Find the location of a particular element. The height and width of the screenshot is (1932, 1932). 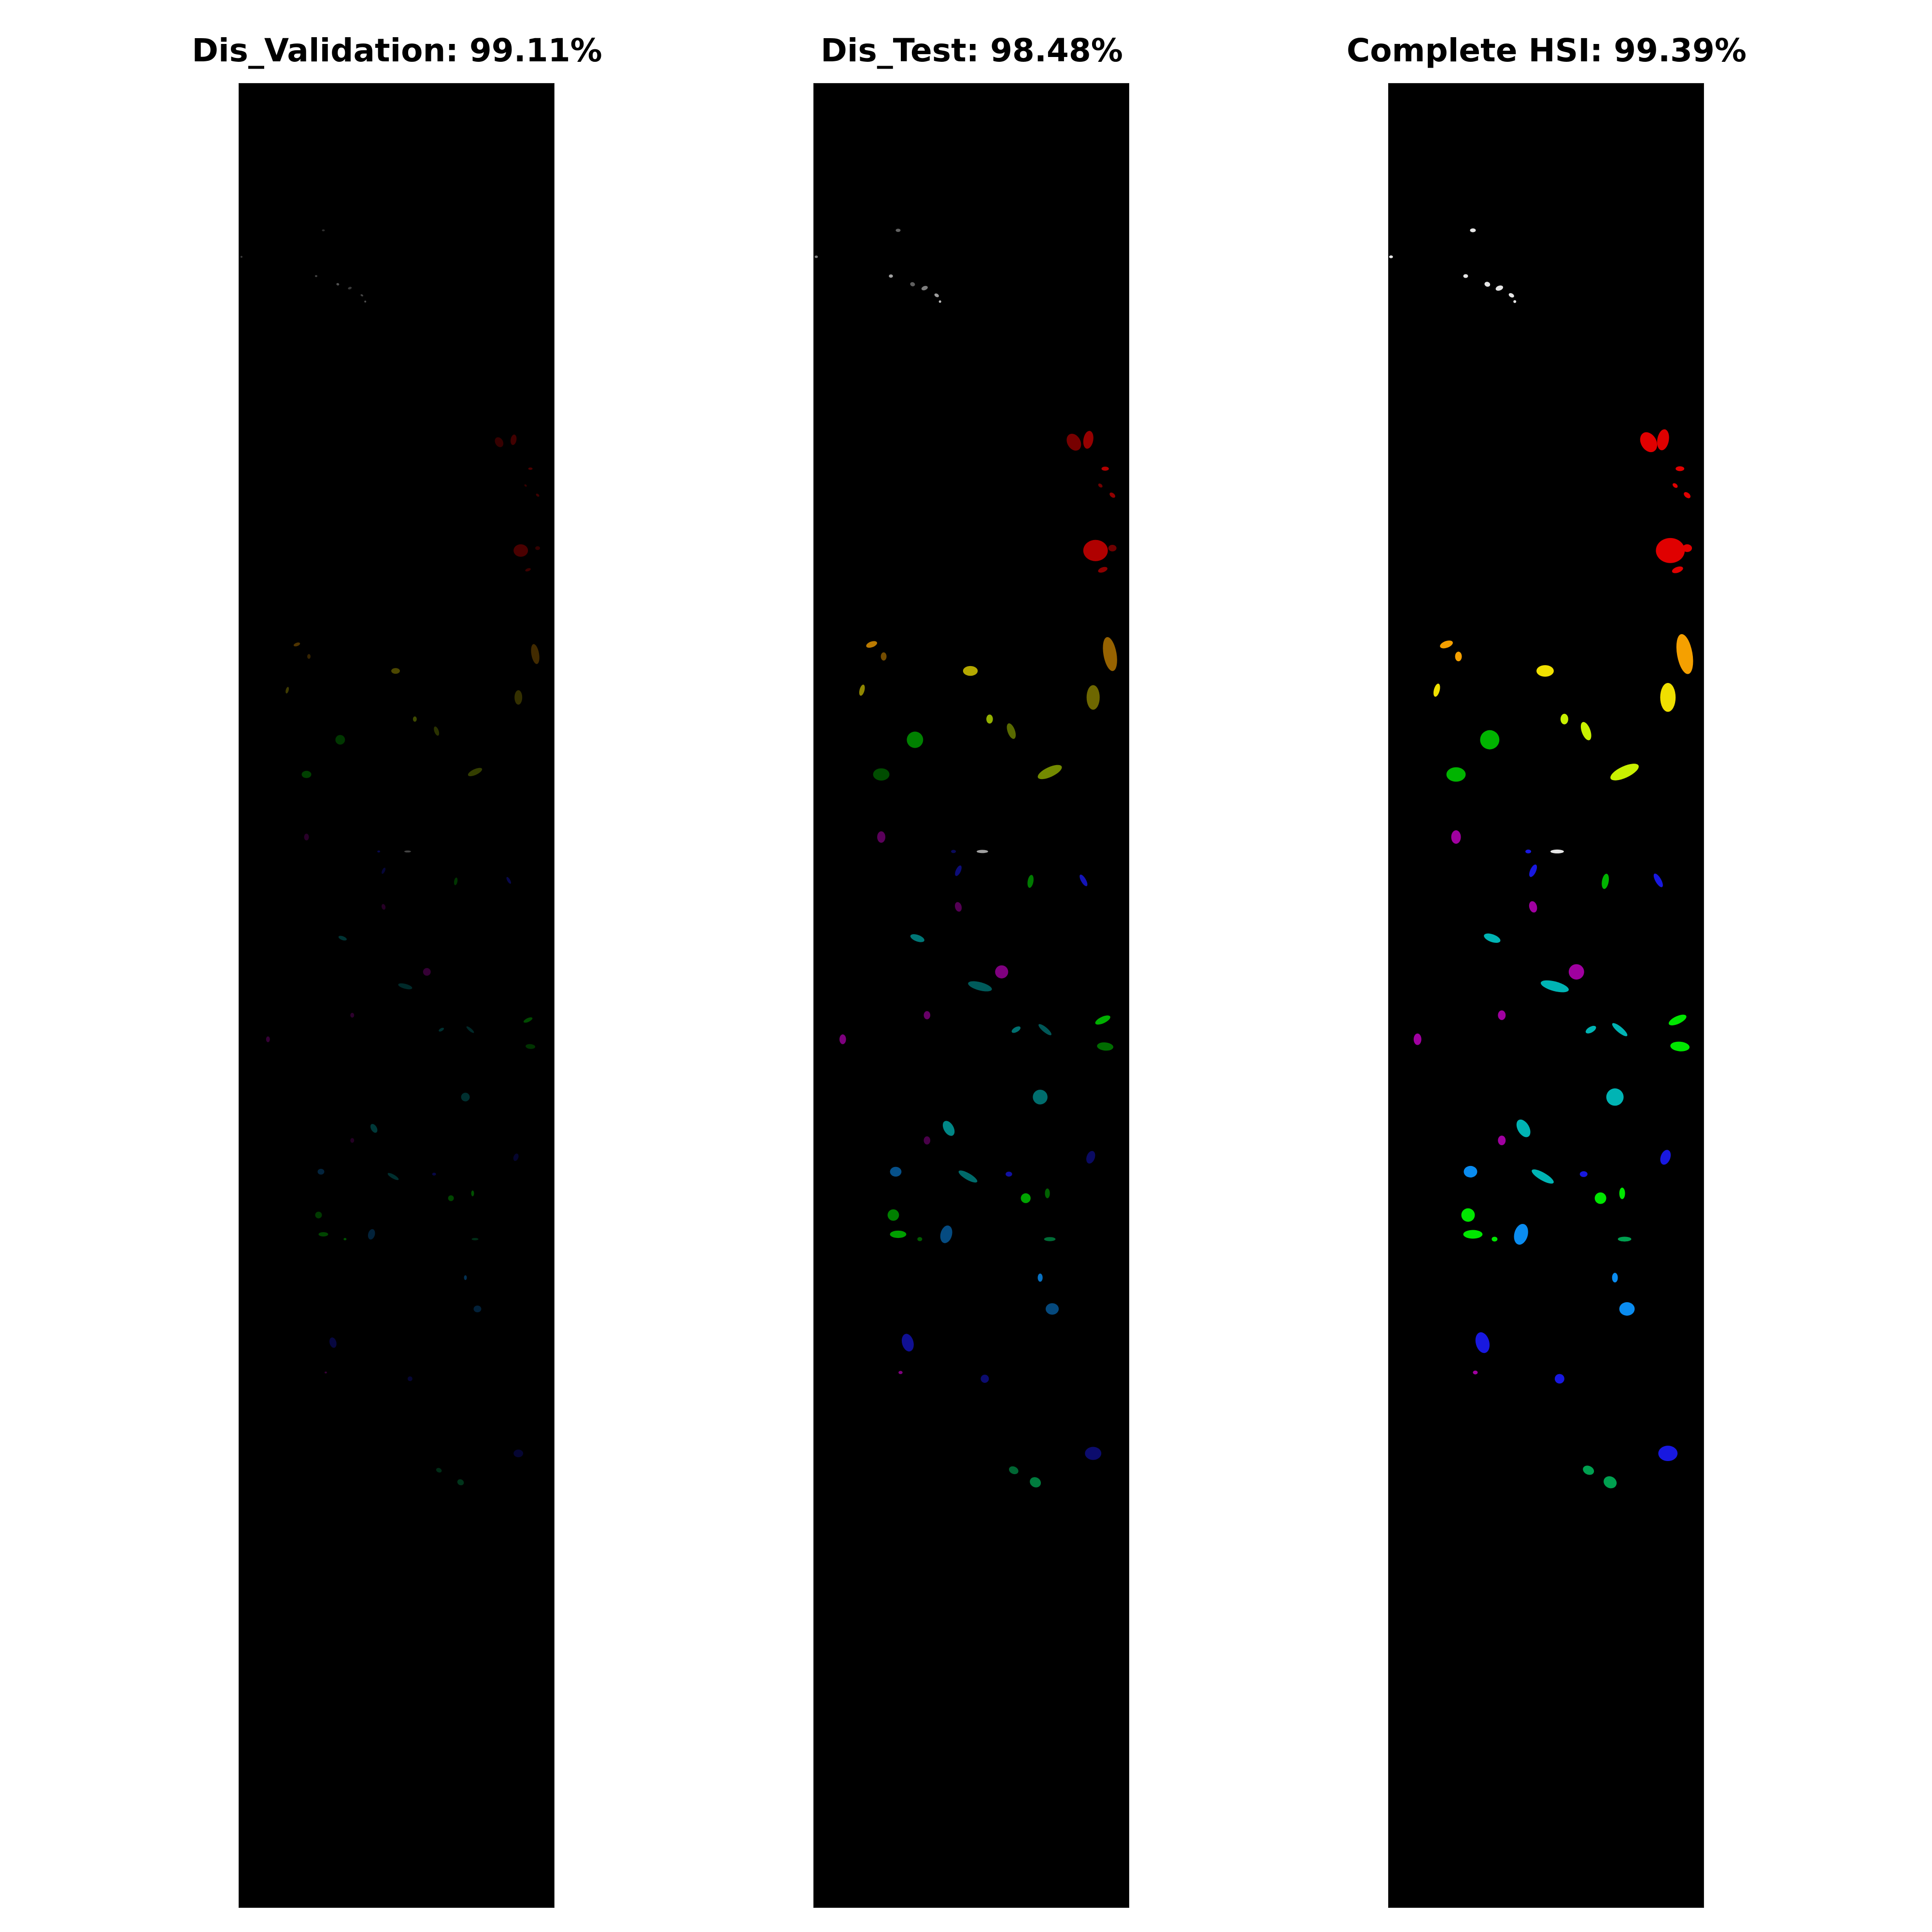

panel-title-test: Dis_Test: 98.48% is located at coordinates (972, 50).